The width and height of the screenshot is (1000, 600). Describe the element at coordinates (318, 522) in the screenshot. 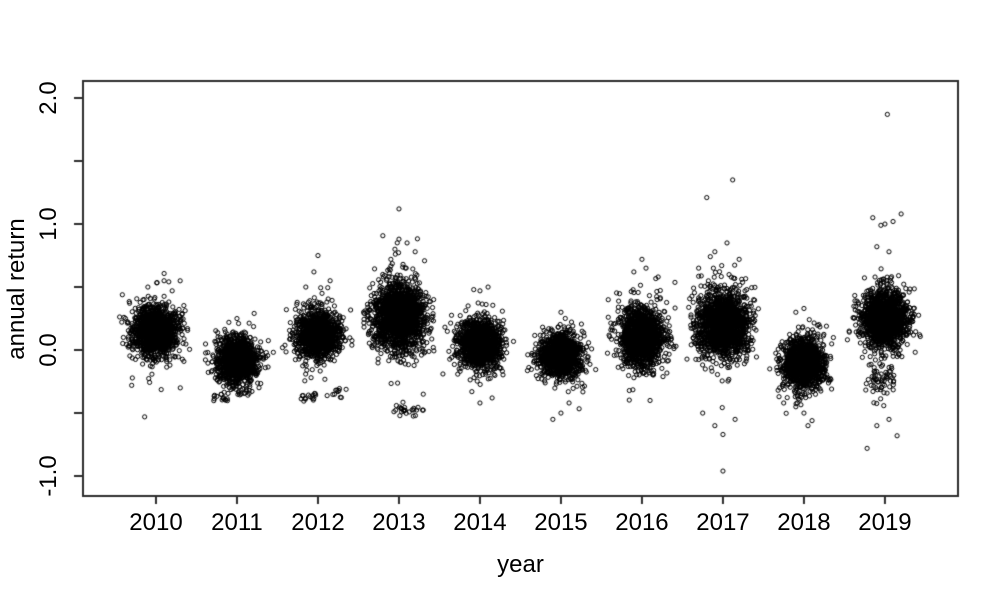

I see `x-tick-label: 2012` at that location.